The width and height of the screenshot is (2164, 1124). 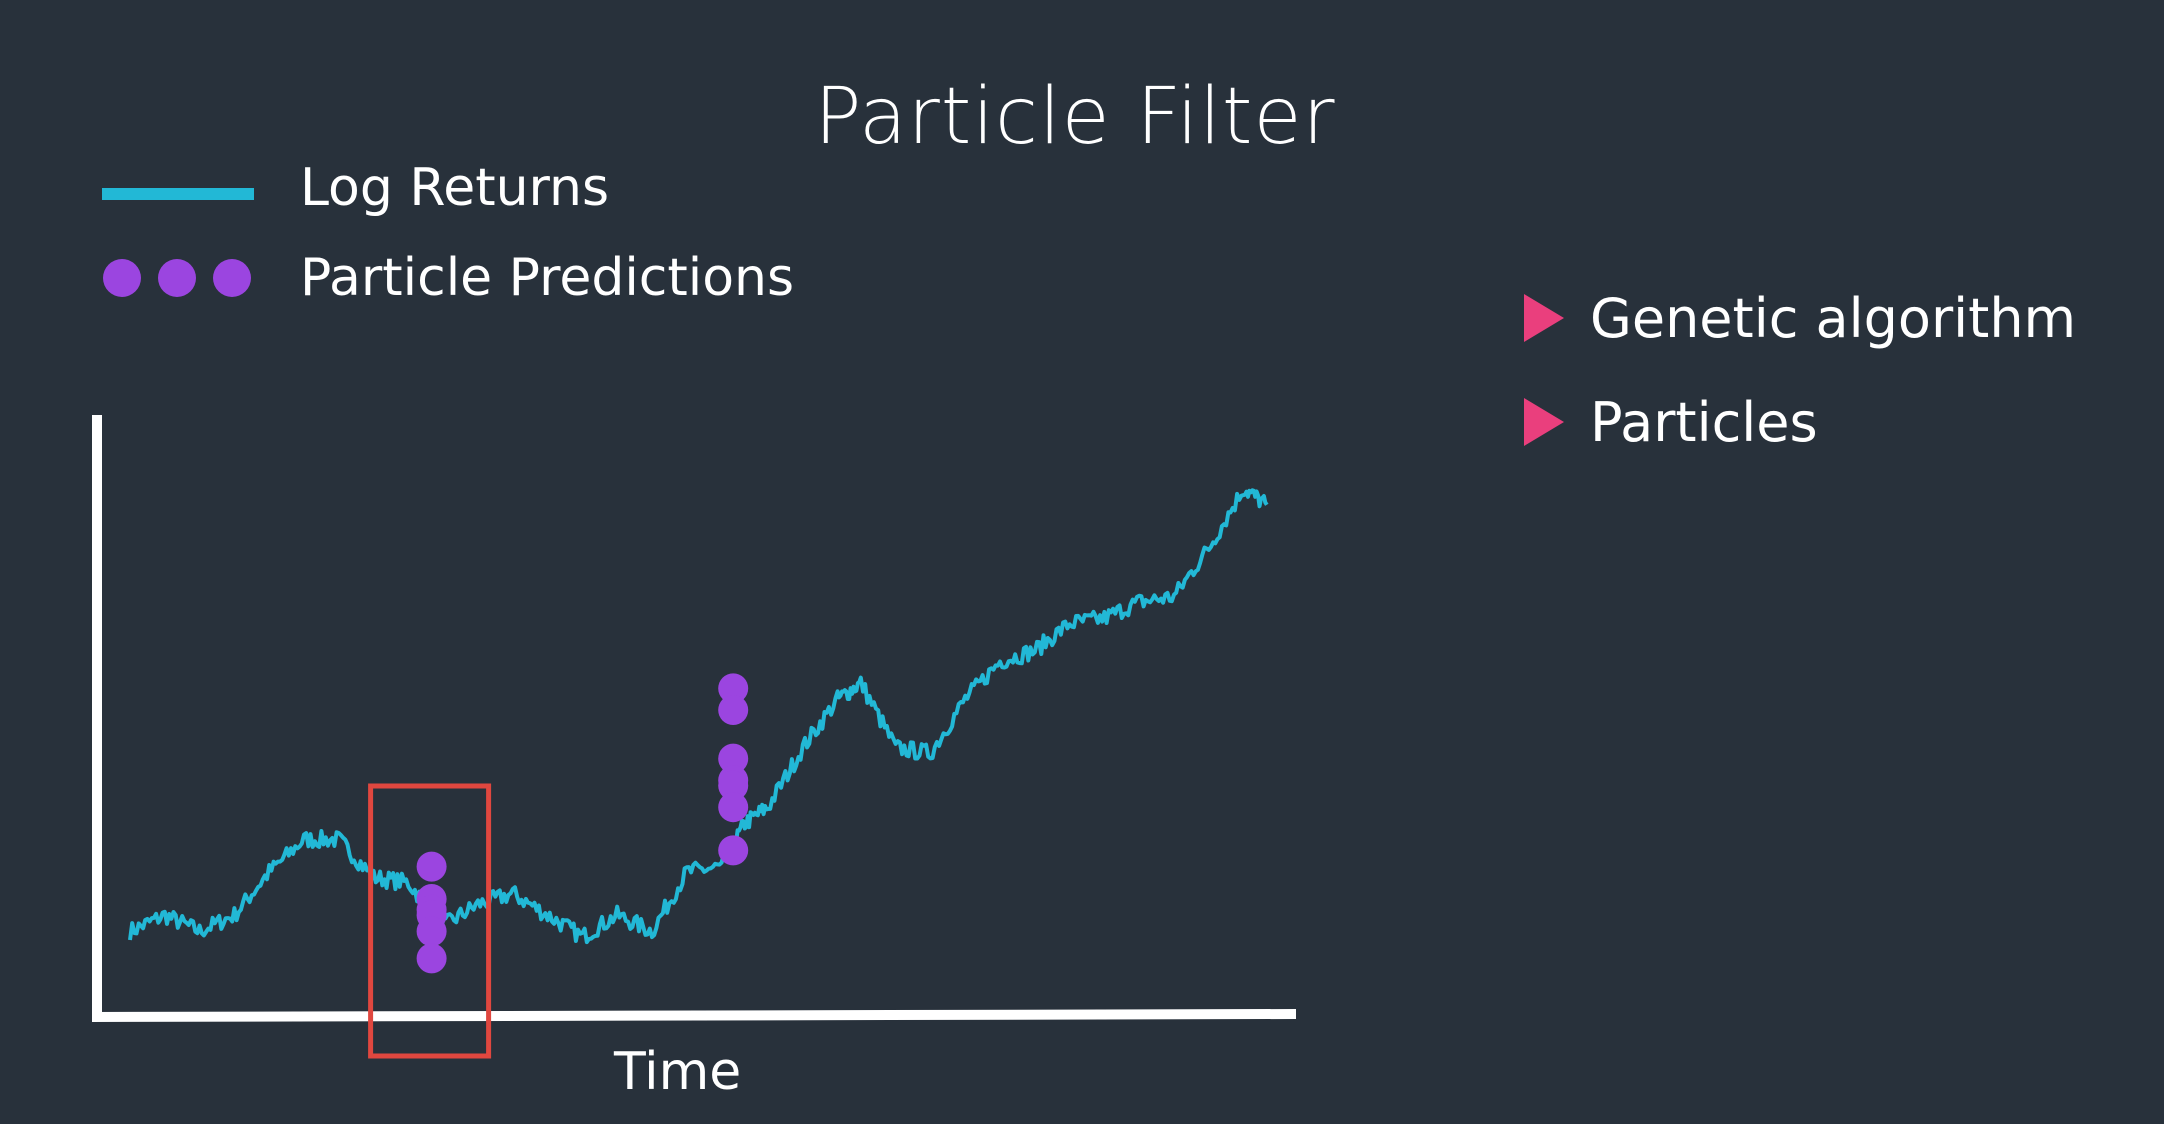 I want to click on particle-layer, so click(x=582, y=823).